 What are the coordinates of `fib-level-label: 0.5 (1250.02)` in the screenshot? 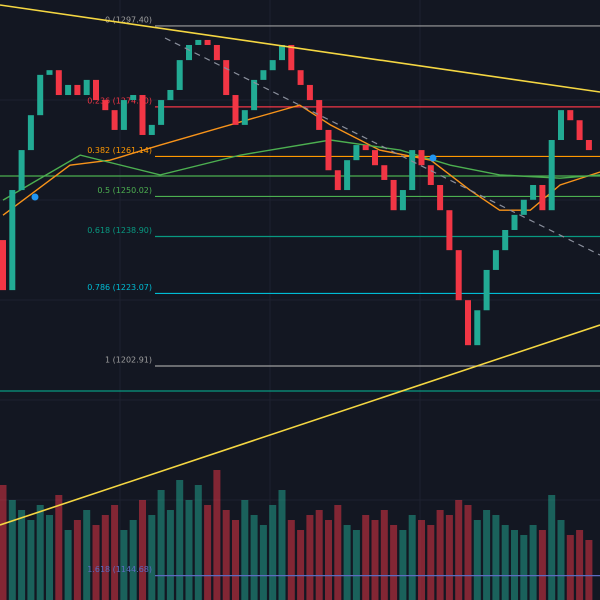 It's located at (124, 190).